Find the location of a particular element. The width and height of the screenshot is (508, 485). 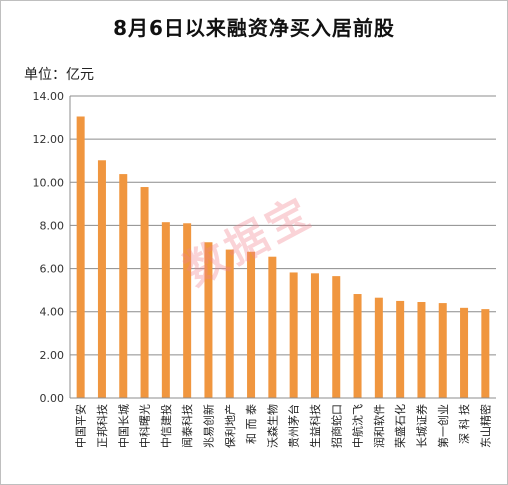

unit-label: 单位：亿元 is located at coordinates (59, 75).